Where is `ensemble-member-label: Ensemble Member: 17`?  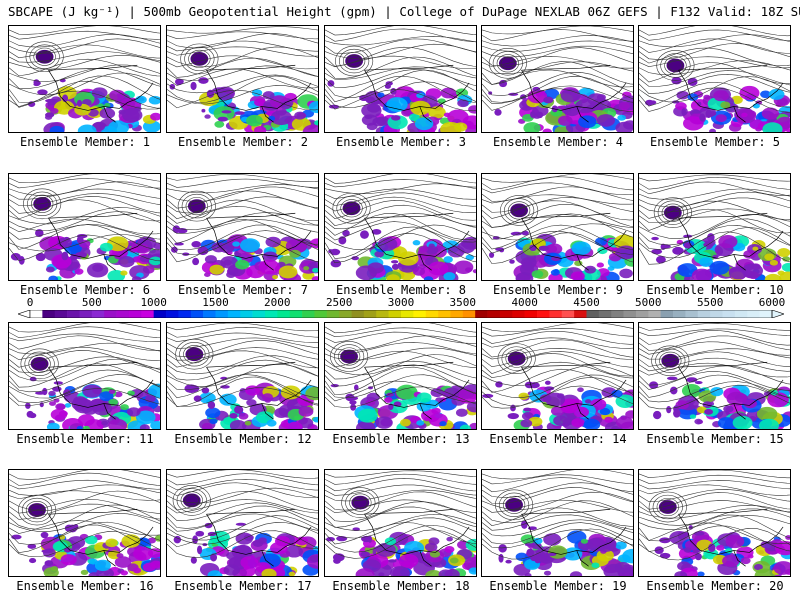 ensemble-member-label: Ensemble Member: 17 is located at coordinates (243, 586).